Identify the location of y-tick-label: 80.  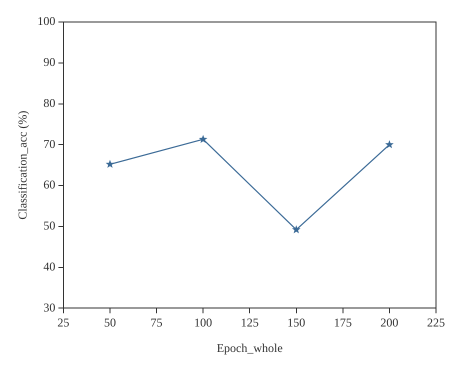
(49, 103).